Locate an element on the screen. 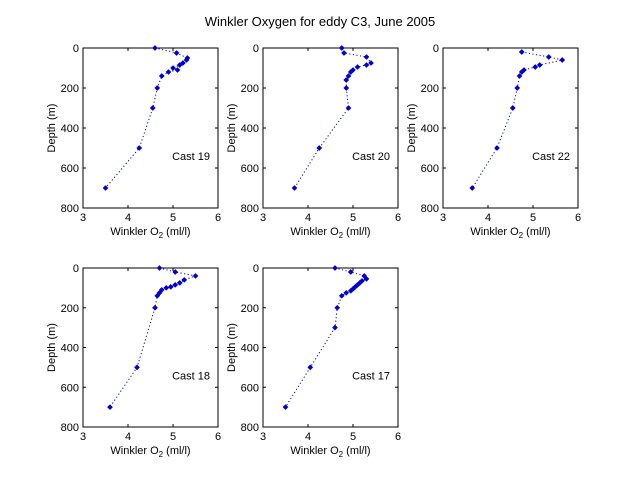  cast-label: Cast 19 is located at coordinates (191, 157).